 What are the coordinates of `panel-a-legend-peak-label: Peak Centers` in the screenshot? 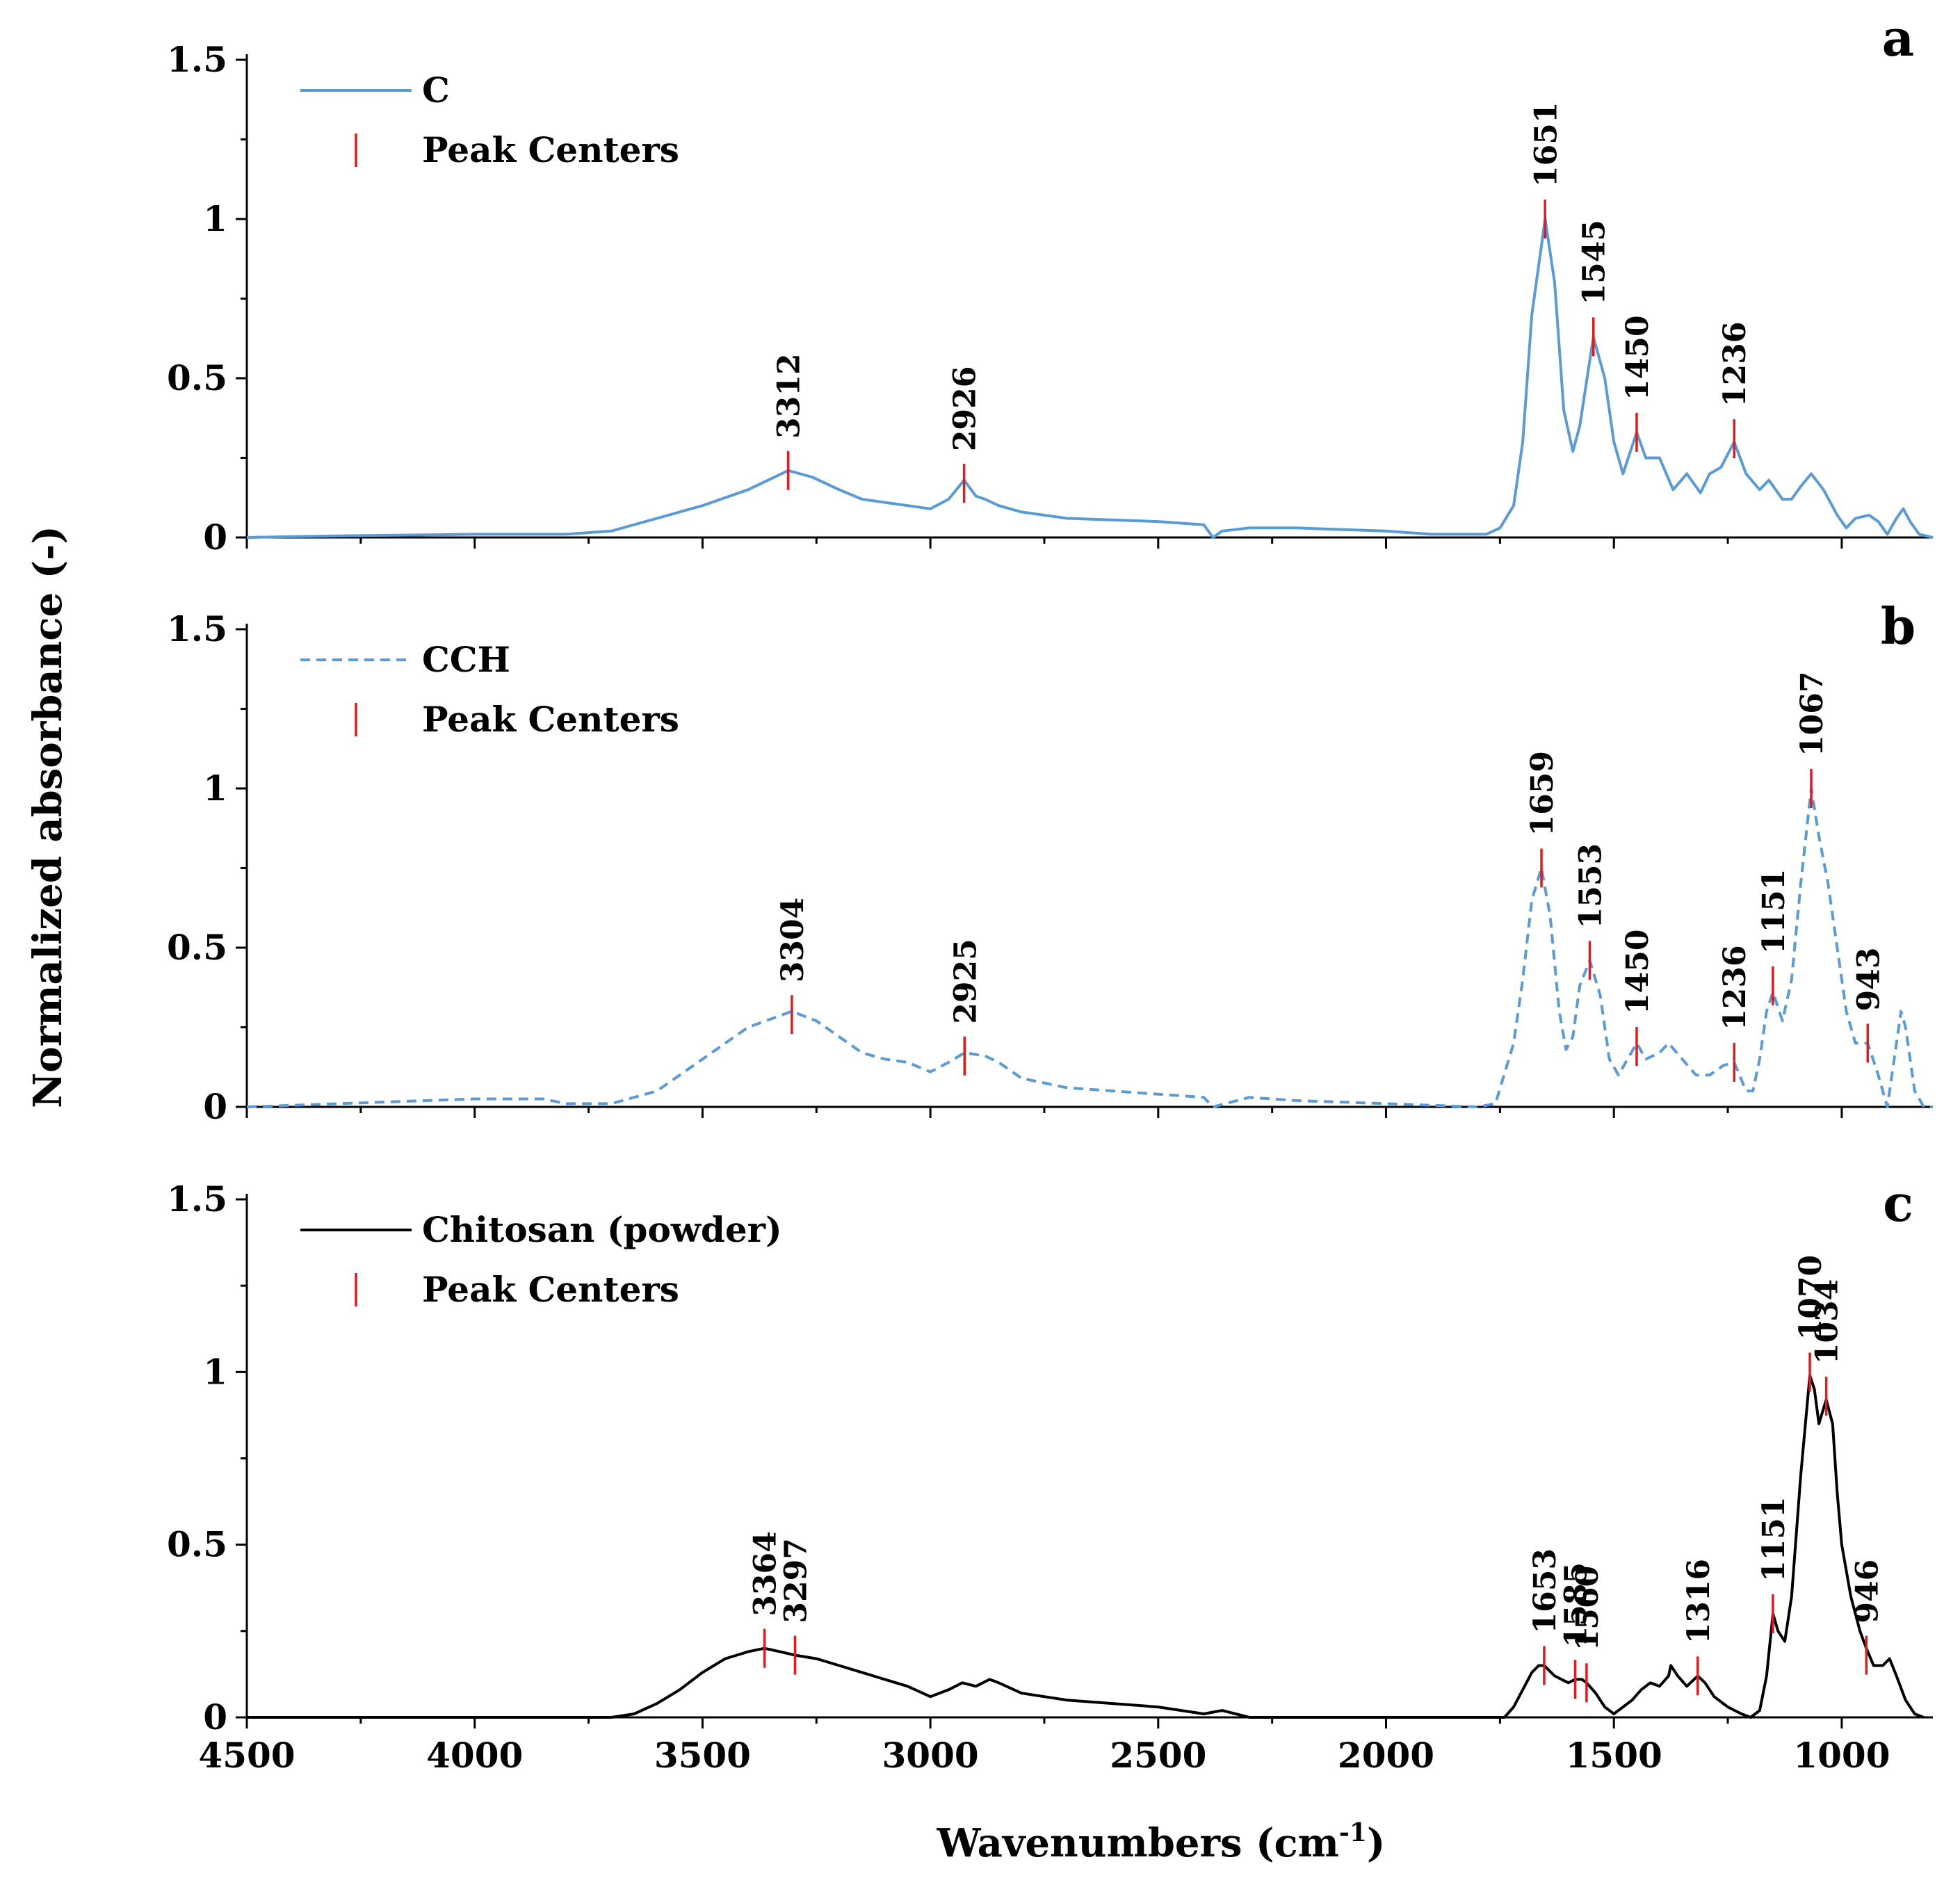 It's located at (550, 149).